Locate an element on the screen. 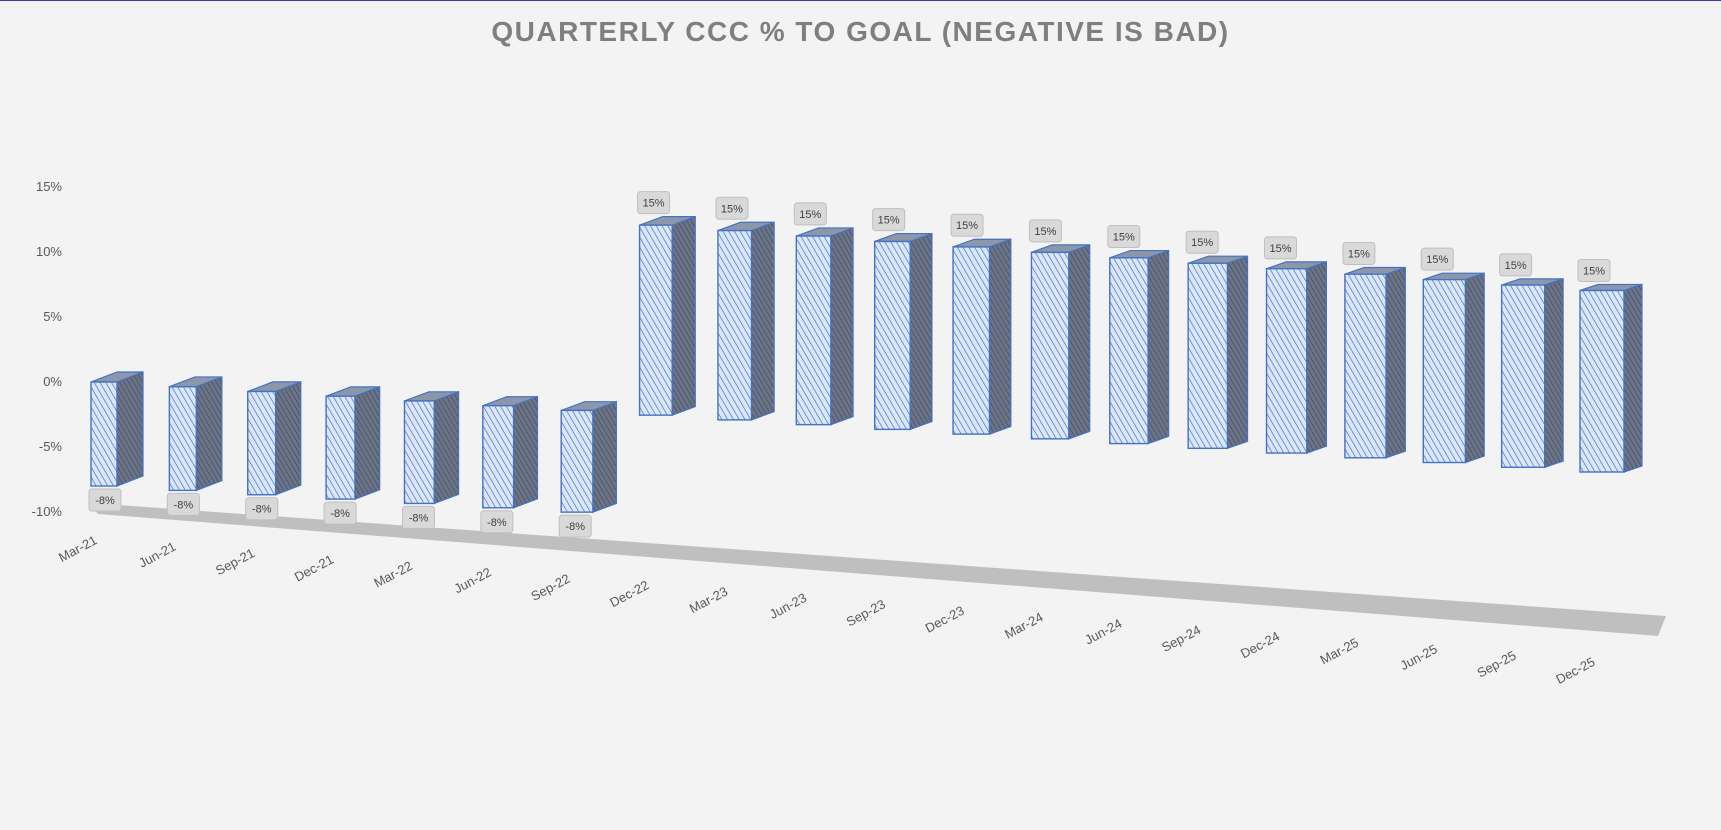  x-tick-label: Mar-23 is located at coordinates (708, 600).